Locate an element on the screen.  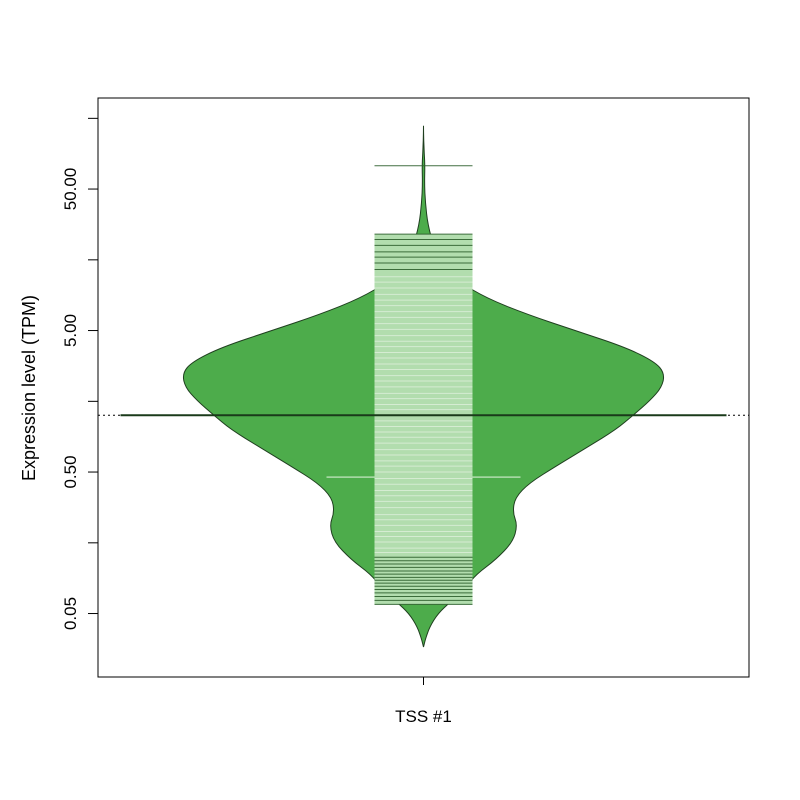
y-axis-tick-label: 50.00 is located at coordinates (70, 189).